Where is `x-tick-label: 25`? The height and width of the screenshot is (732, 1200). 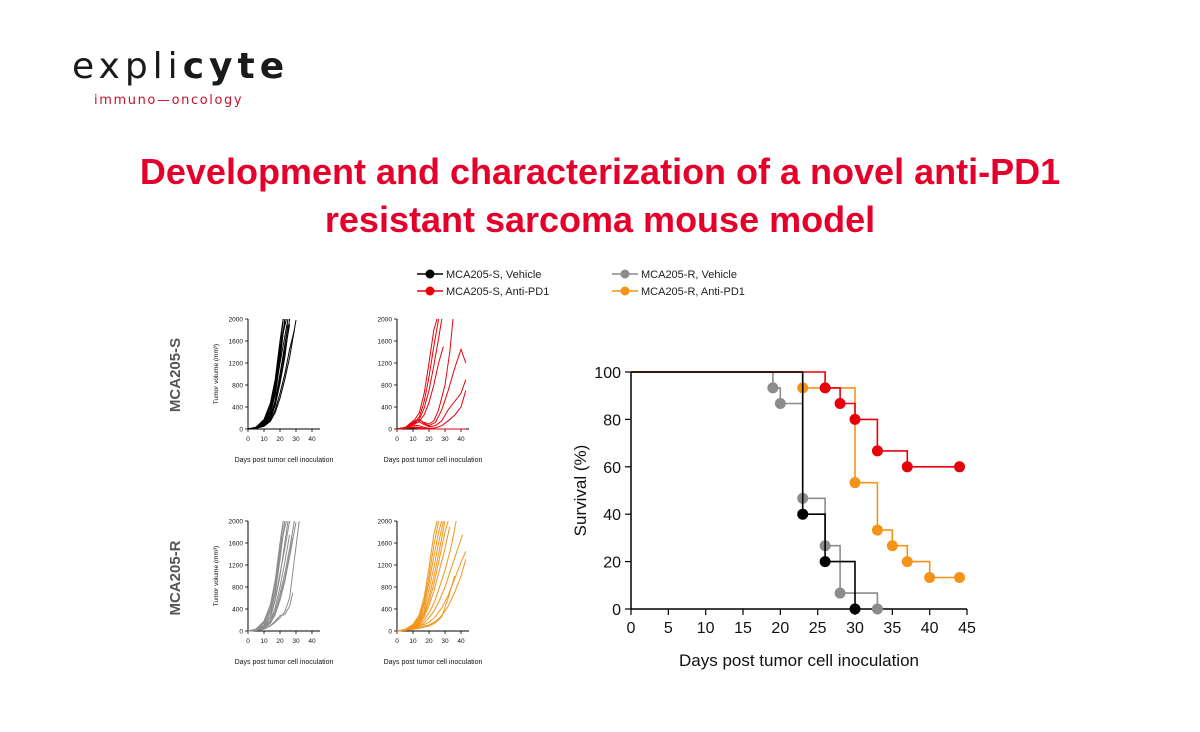 x-tick-label: 25 is located at coordinates (818, 628).